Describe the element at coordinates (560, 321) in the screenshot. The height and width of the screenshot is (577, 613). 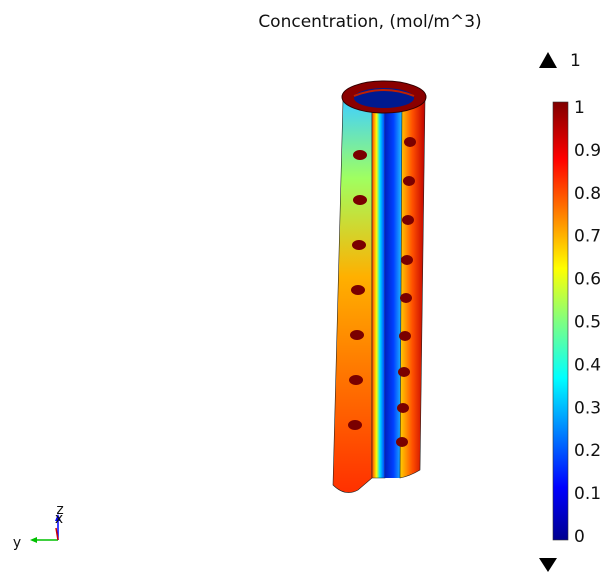
I see `colorbar` at that location.